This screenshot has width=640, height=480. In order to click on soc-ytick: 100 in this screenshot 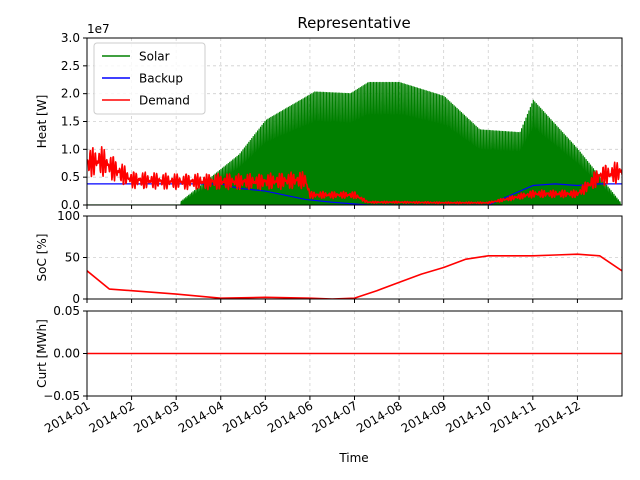, I will do `click(72, 216)`.